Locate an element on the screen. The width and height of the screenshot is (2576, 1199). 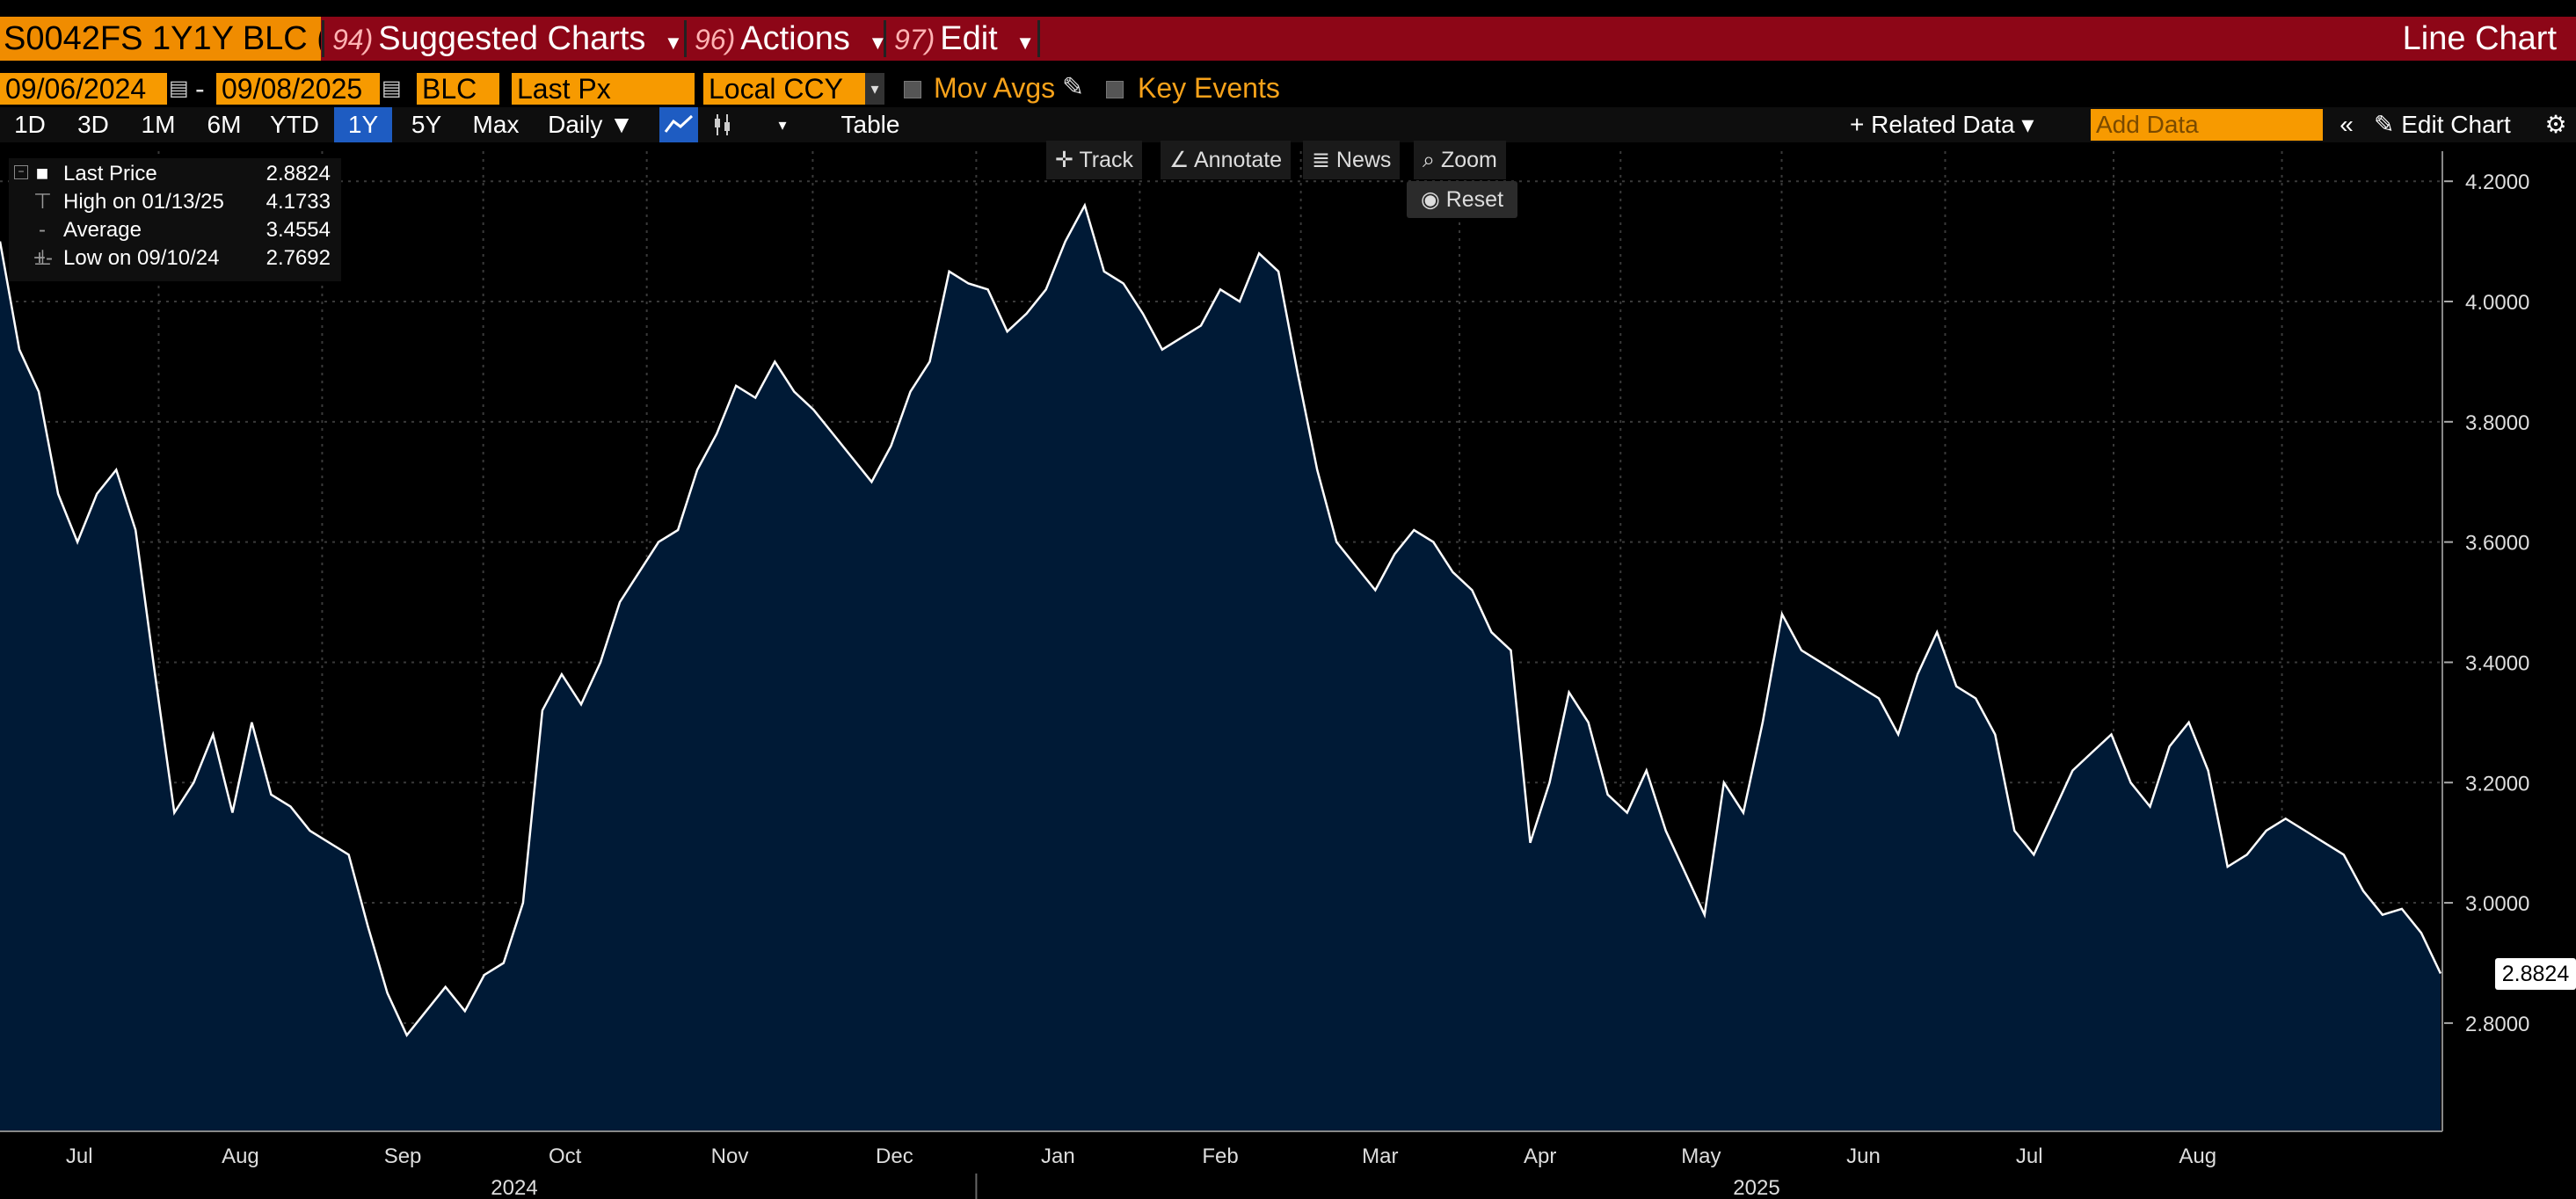
range-1m: 1M is located at coordinates (158, 124).